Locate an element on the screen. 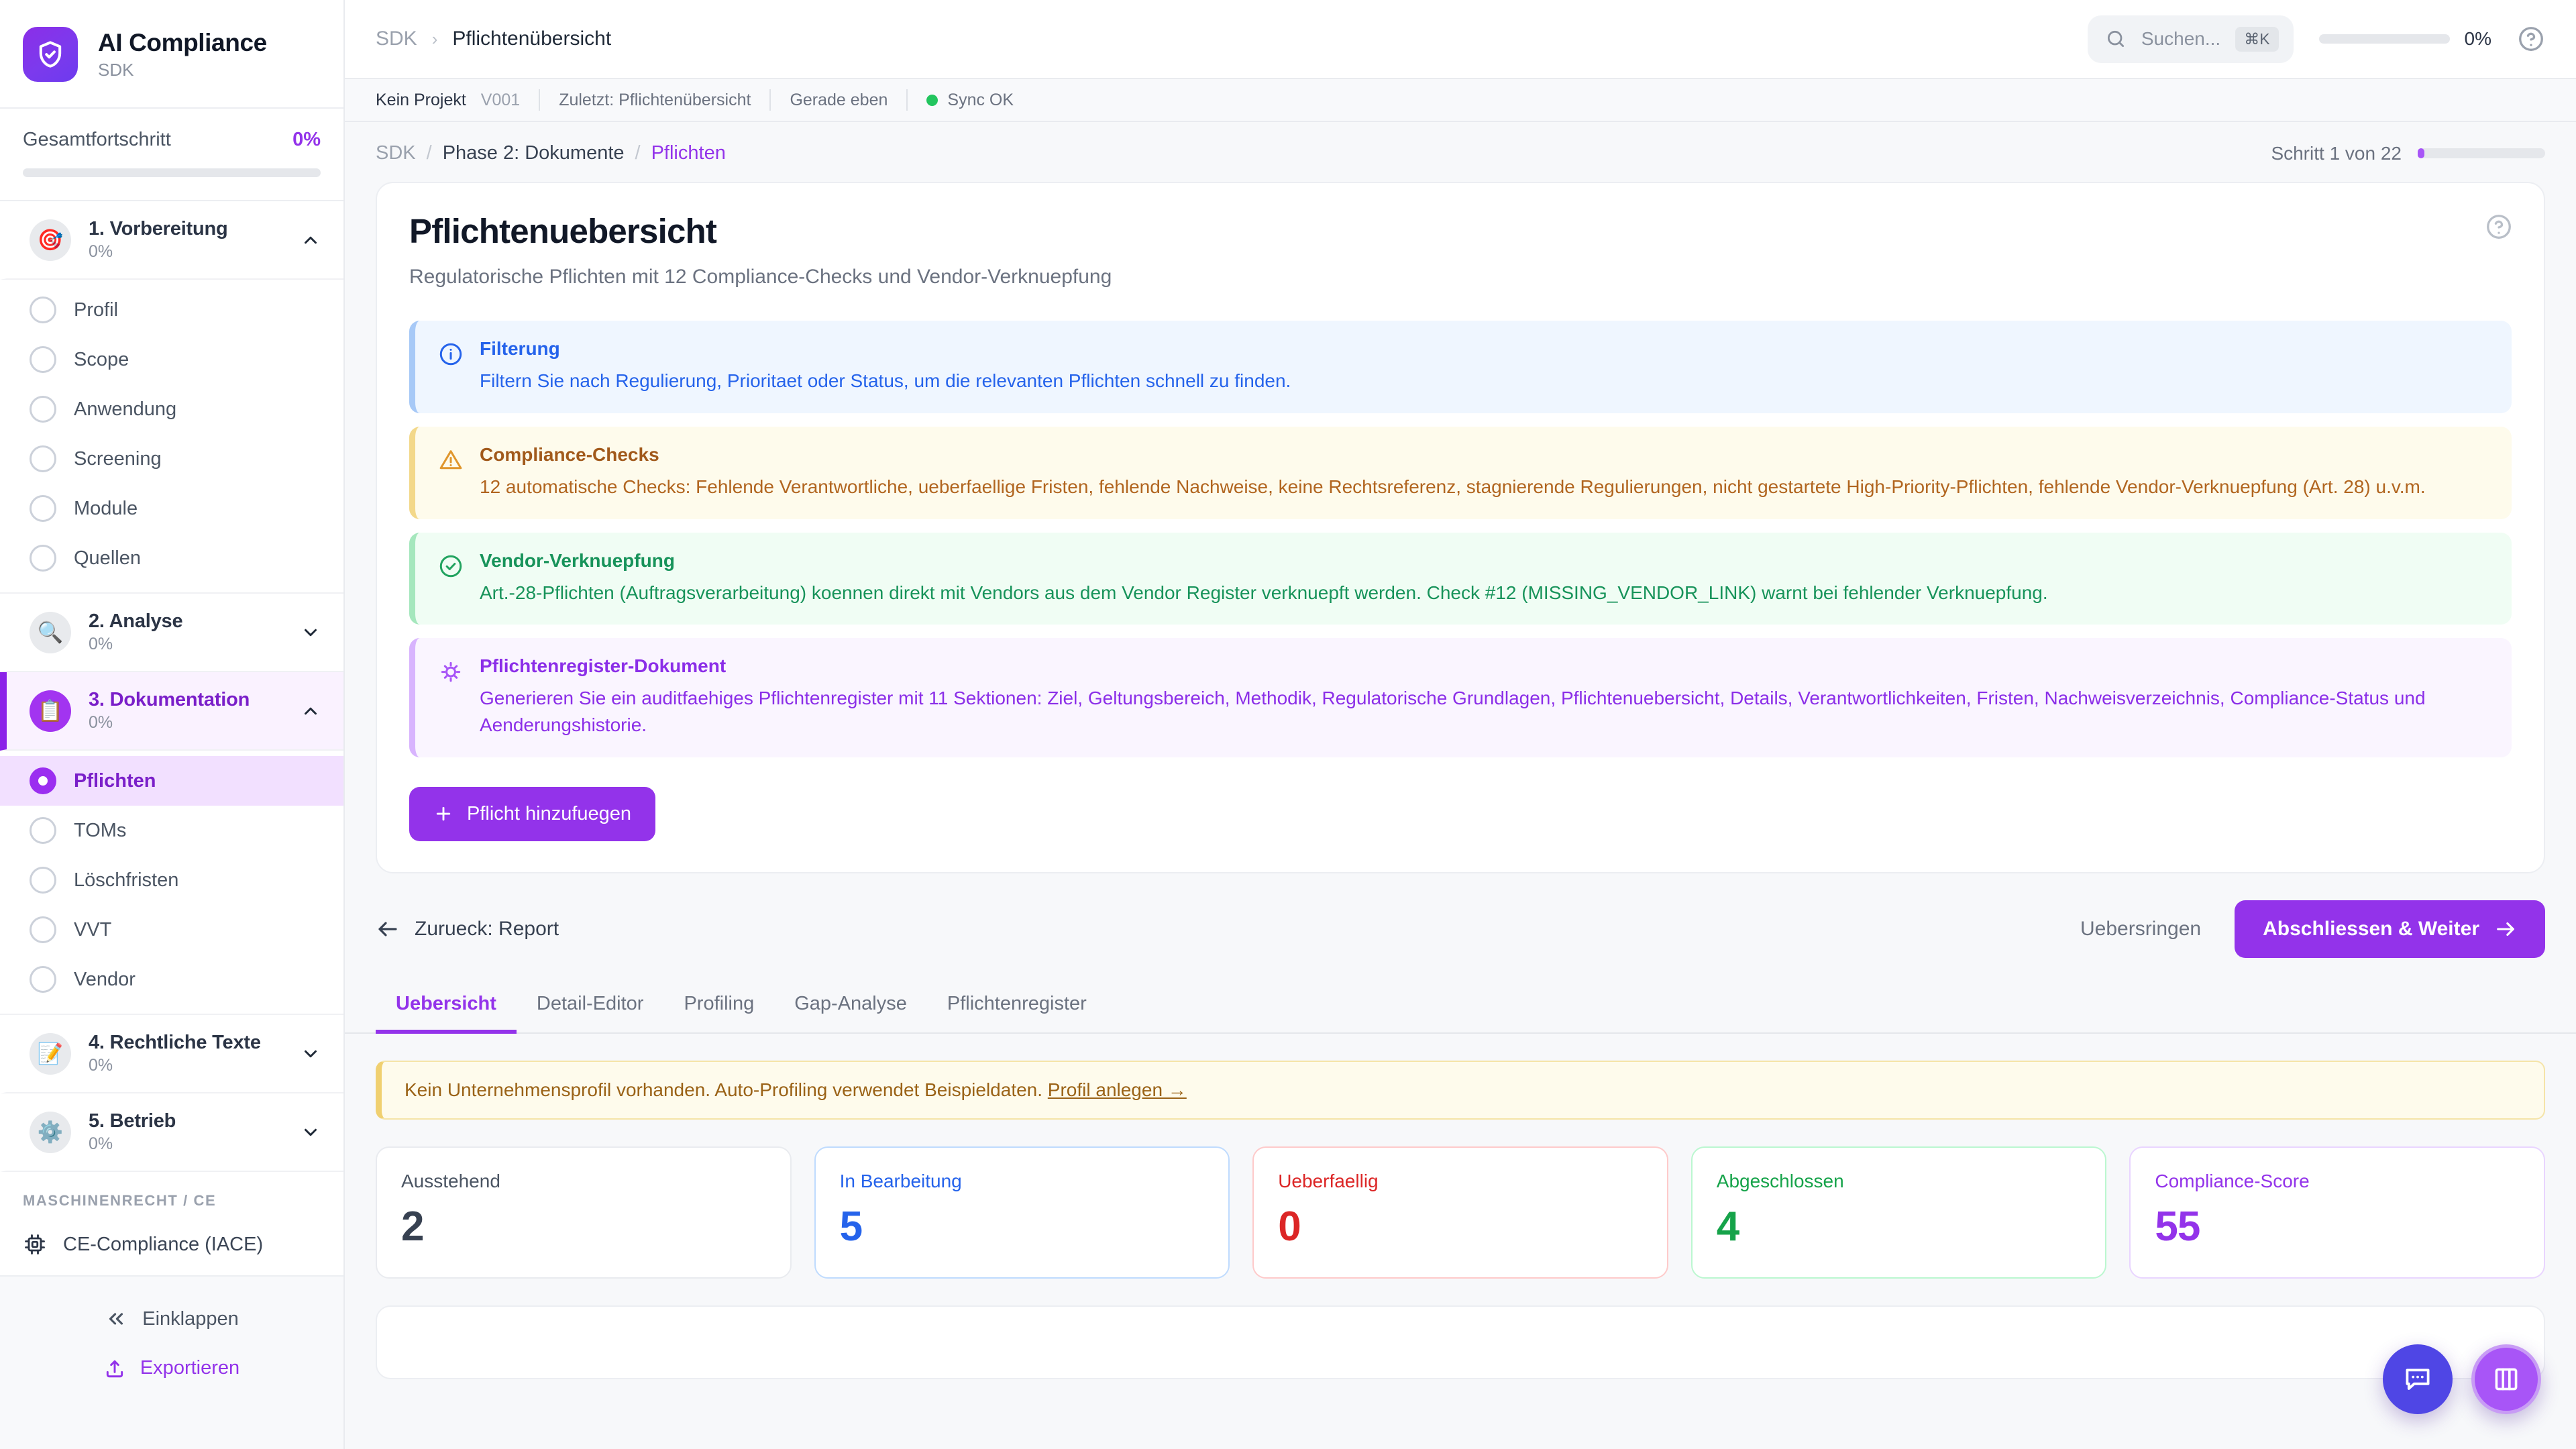 This screenshot has width=2576, height=1449. sidebar-item-label: VVT is located at coordinates (93, 929).